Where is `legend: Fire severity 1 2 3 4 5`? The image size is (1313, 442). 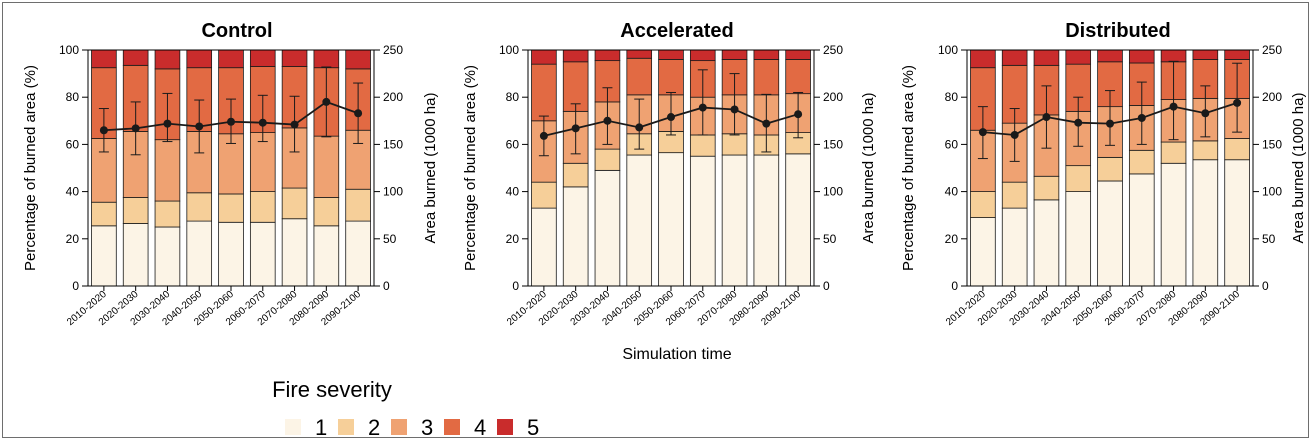 legend: Fire severity 1 2 3 4 5 is located at coordinates (405, 408).